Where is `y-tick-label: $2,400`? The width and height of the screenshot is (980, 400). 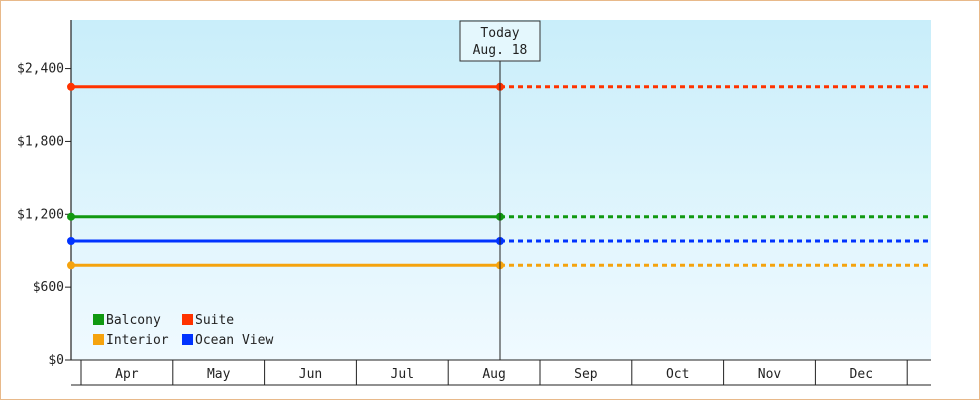 y-tick-label: $2,400 is located at coordinates (40, 69).